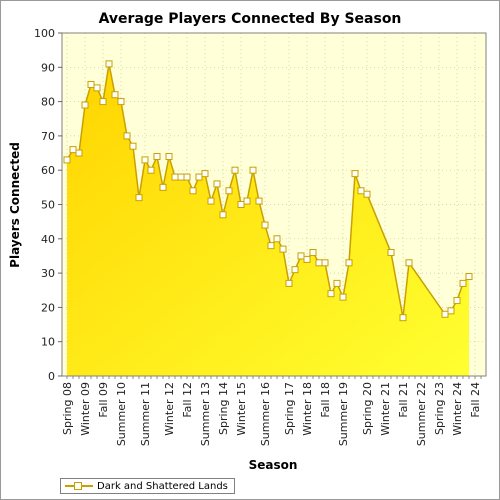 This screenshot has width=500, height=500. I want to click on y-tick-label: 30, so click(48, 273).